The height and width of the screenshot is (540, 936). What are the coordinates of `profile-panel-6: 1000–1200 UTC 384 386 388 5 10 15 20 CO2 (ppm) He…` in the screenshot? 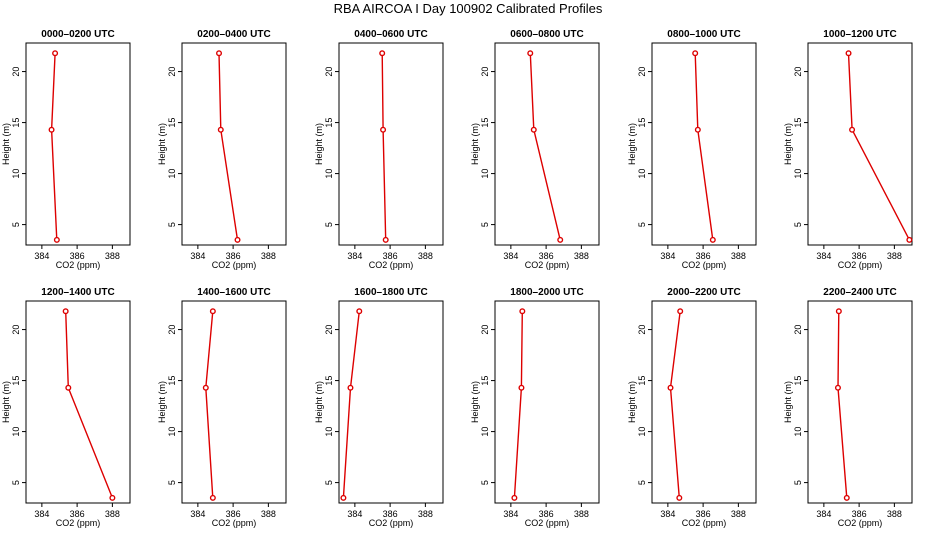 It's located at (848, 149).